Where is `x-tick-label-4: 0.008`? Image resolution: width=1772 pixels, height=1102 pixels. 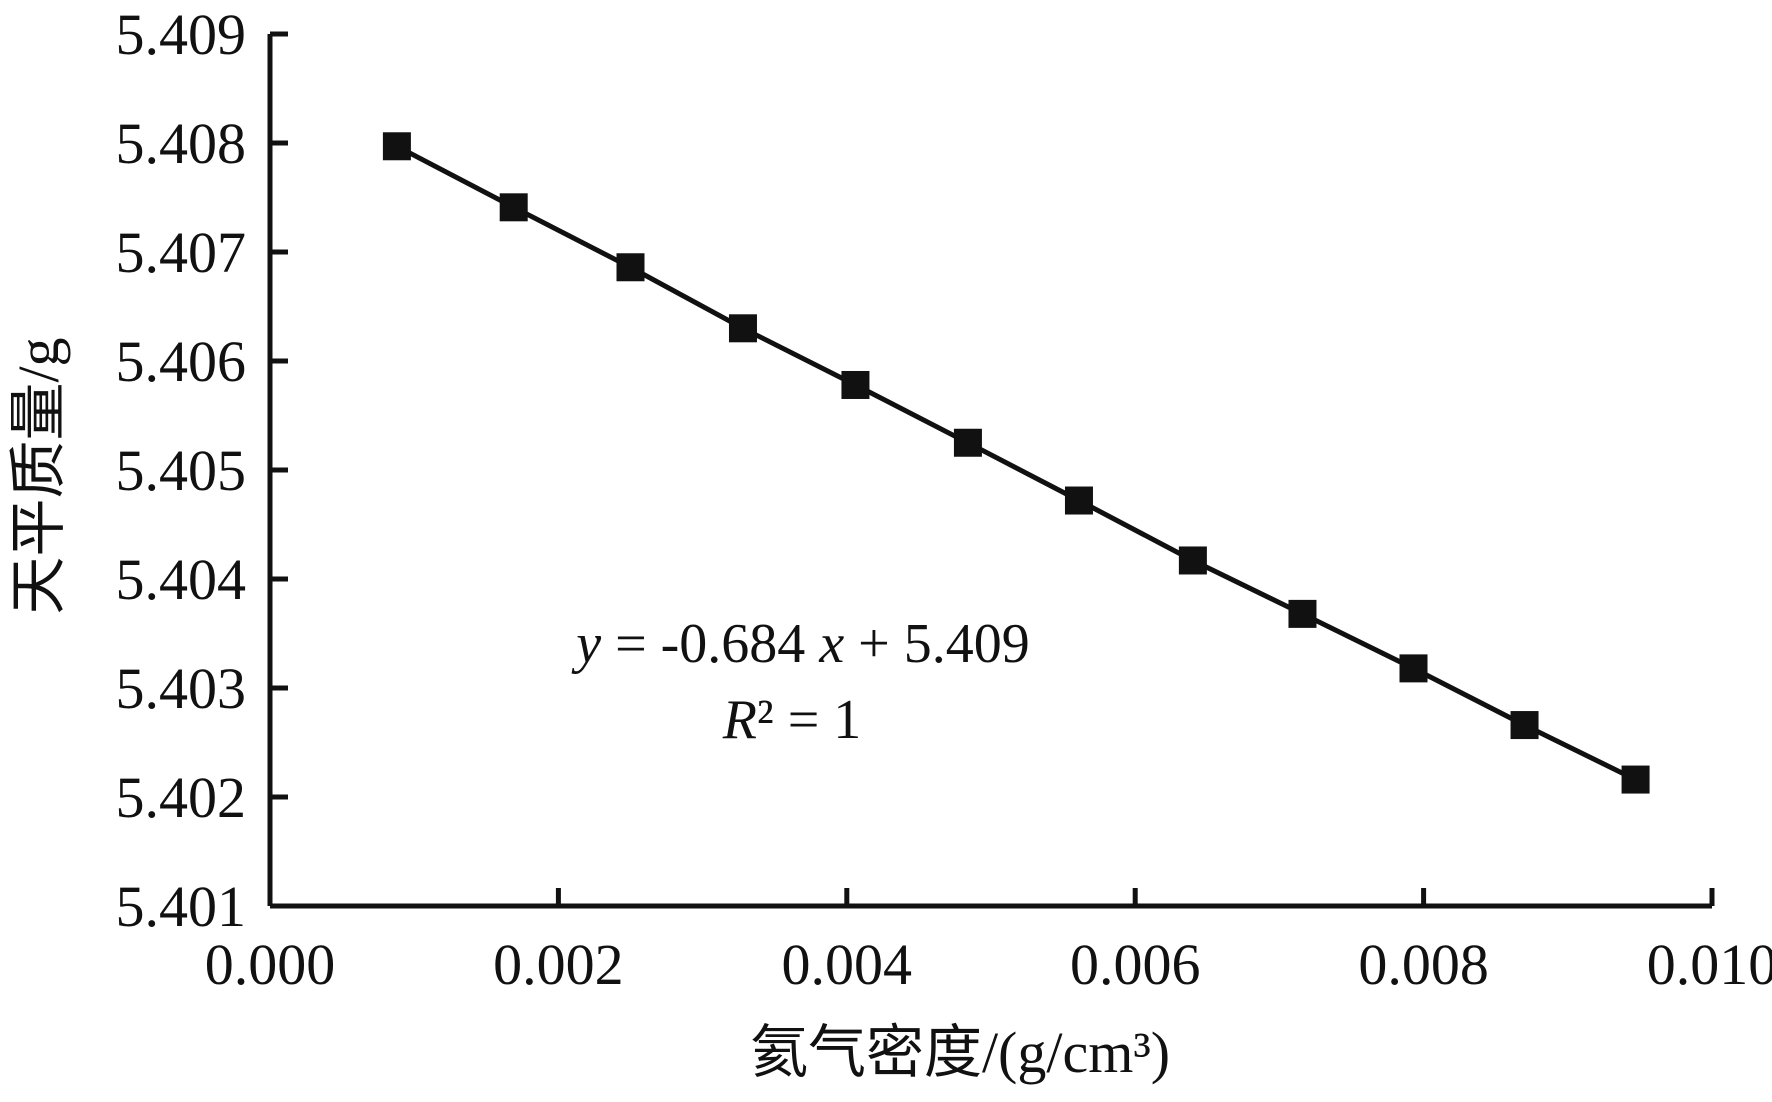
x-tick-label-4: 0.008 is located at coordinates (1423, 964).